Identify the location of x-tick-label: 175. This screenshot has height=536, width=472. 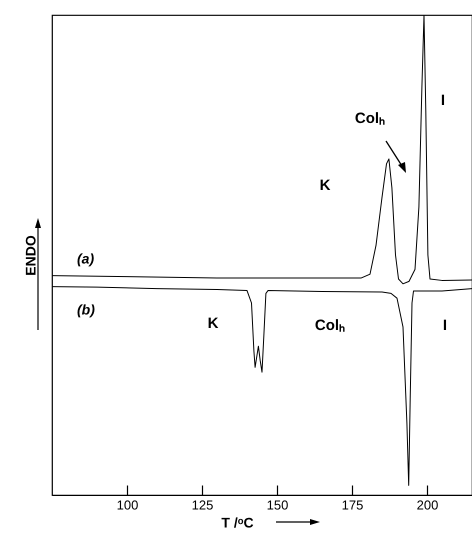
(353, 505).